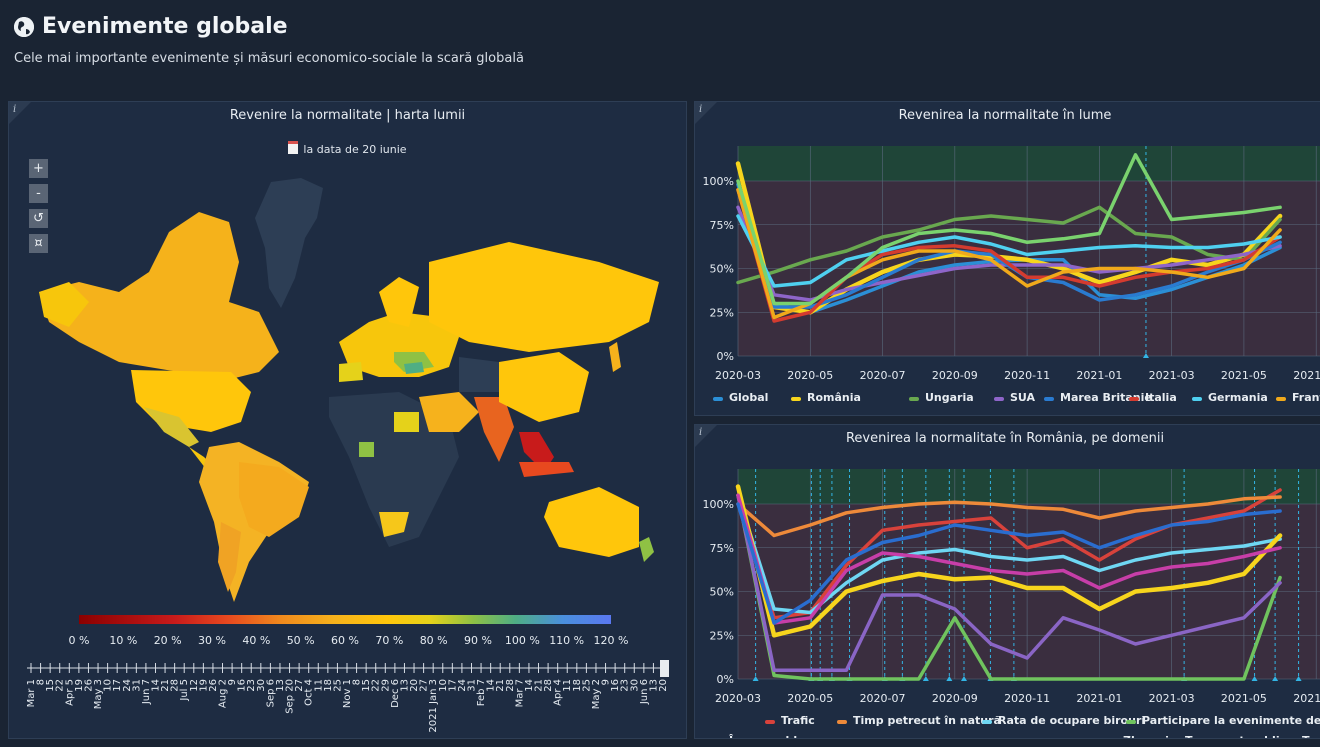 The height and width of the screenshot is (747, 1320). I want to click on legend-label: Trafic, so click(798, 720).